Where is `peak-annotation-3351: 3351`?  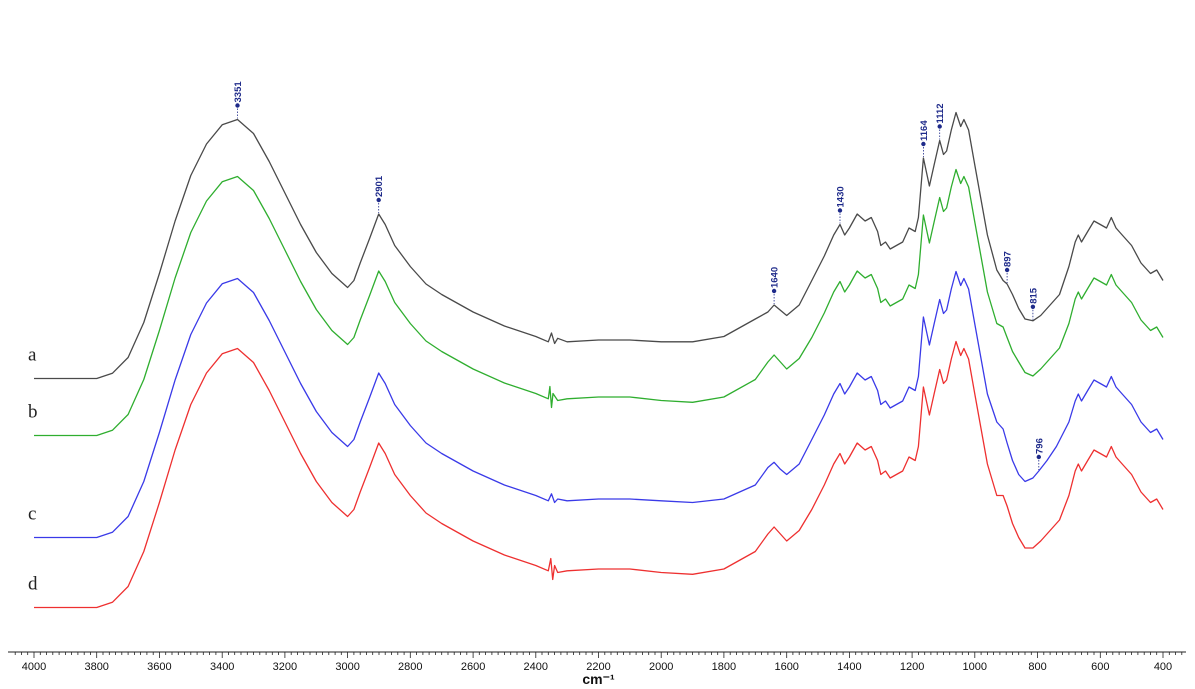 peak-annotation-3351: 3351 is located at coordinates (238, 100).